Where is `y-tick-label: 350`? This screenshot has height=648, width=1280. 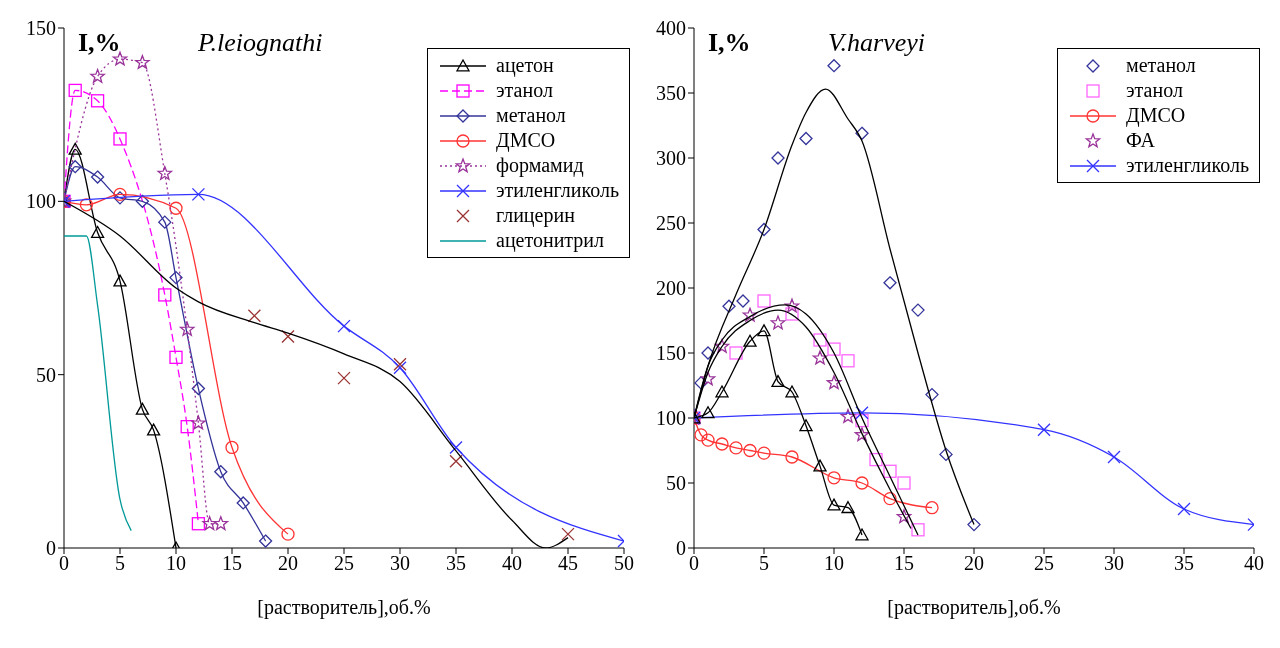
y-tick-label: 350 is located at coordinates (671, 93).